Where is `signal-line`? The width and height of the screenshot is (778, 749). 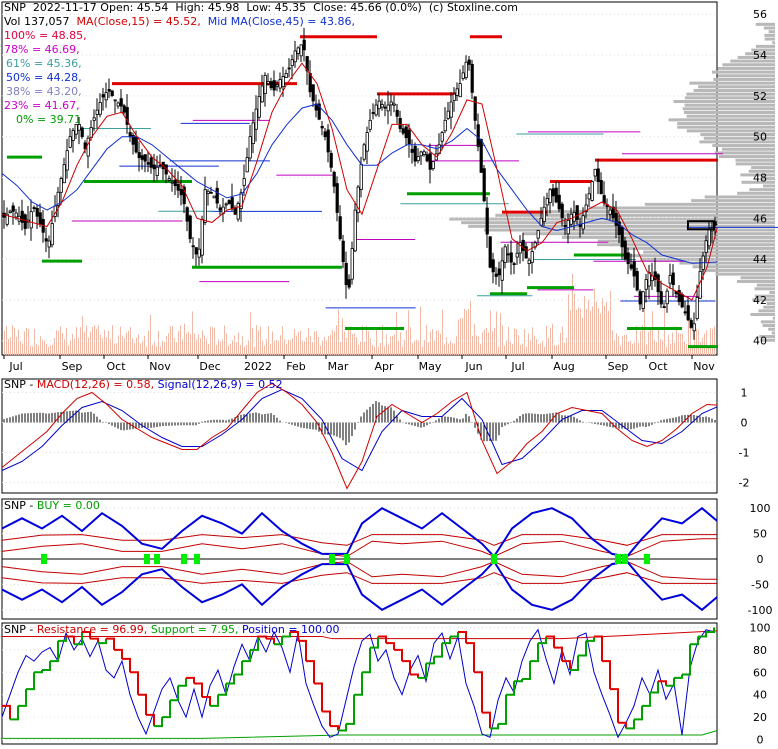
signal-line is located at coordinates (359, 430).